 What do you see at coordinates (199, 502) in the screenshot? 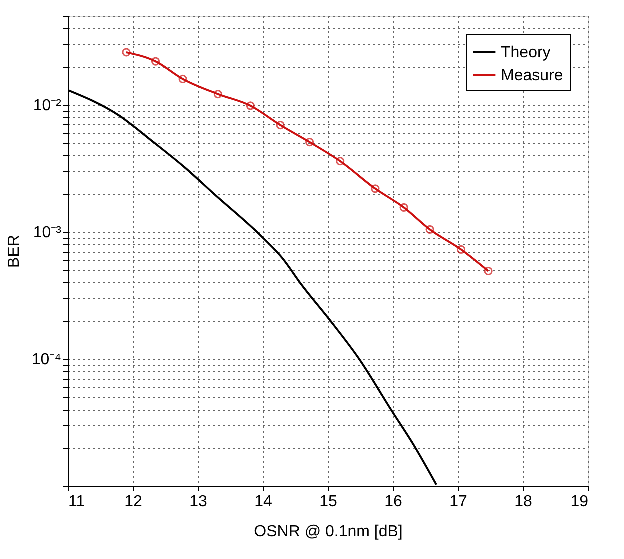
I see `x-tick-label: 13` at bounding box center [199, 502].